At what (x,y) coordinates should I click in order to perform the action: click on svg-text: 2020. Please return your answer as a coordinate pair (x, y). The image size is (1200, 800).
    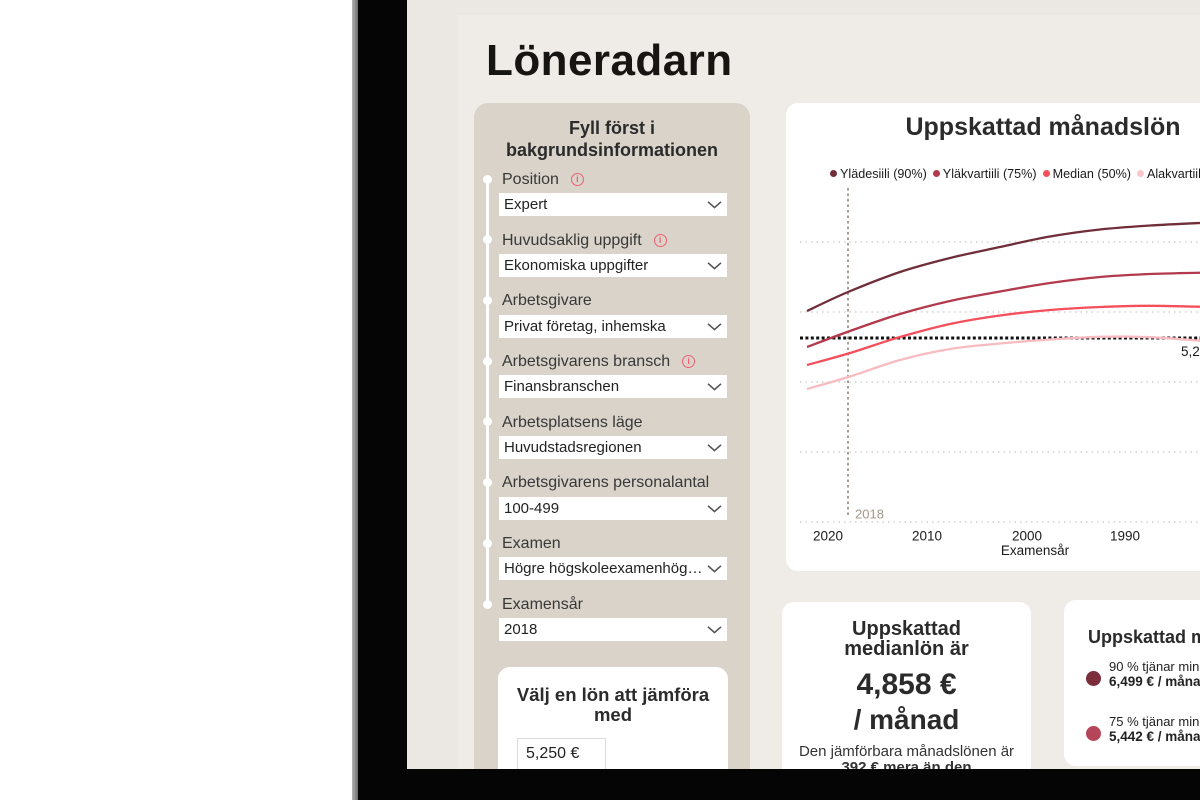
    Looking at the image, I should click on (828, 536).